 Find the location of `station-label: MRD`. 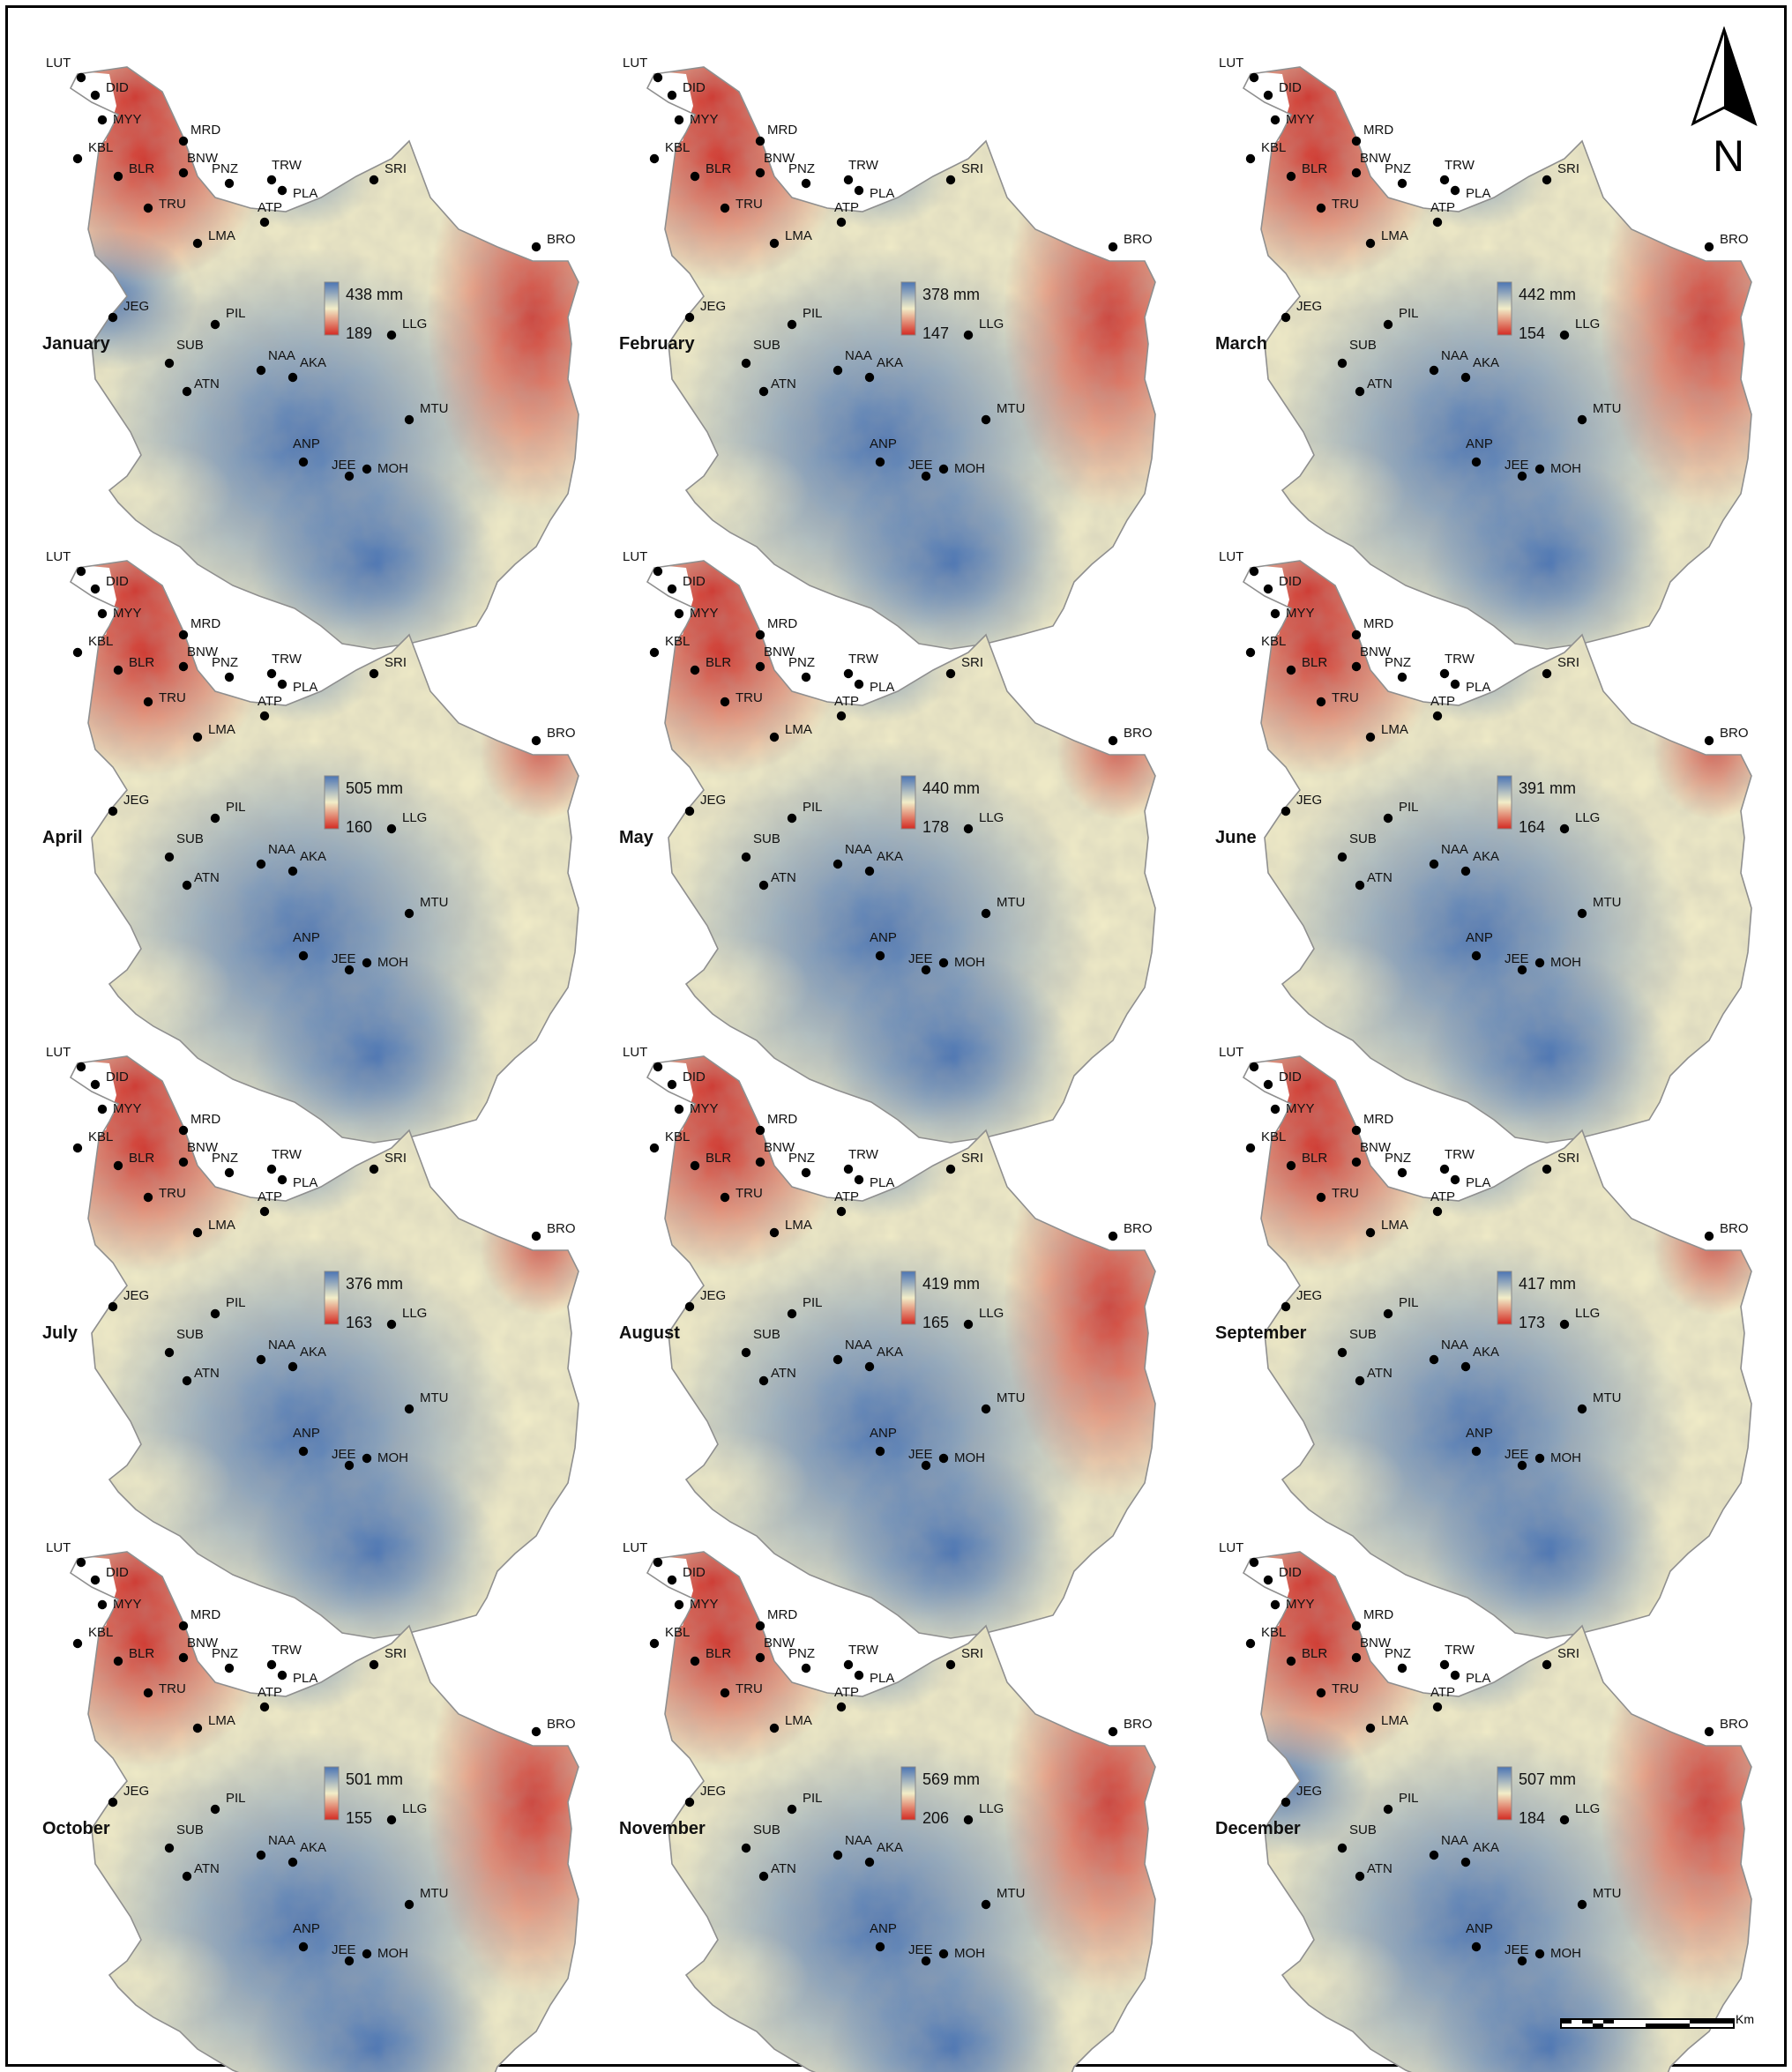

station-label: MRD is located at coordinates (1378, 1614).